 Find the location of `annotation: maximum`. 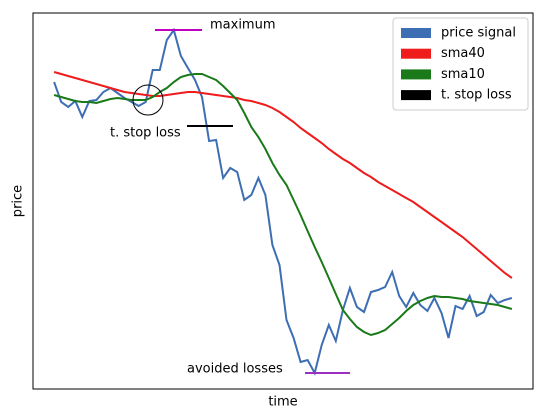

annotation: maximum is located at coordinates (243, 25).